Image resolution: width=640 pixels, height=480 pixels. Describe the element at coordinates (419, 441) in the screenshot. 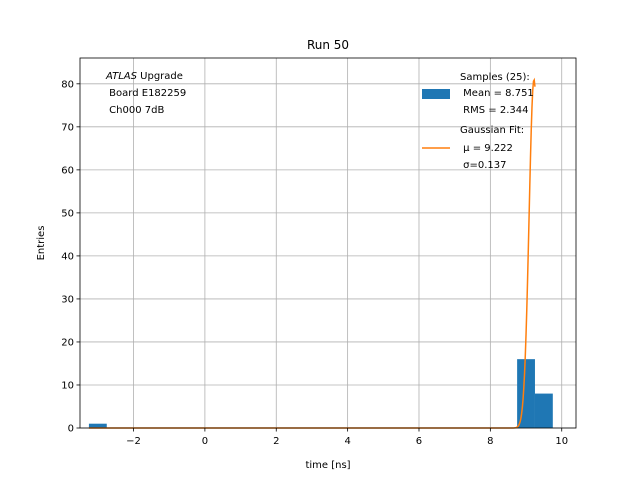

I see `x-tick-label: 6` at that location.